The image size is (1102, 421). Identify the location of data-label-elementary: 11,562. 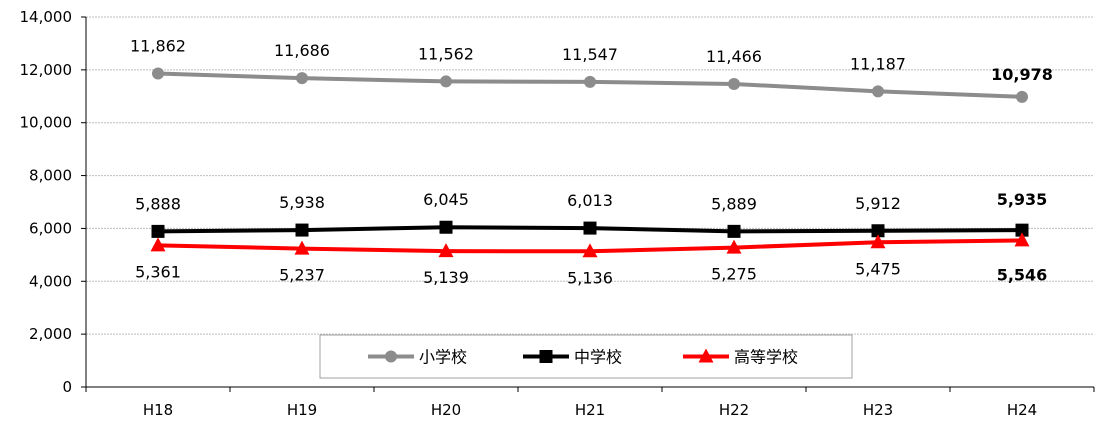
(446, 53).